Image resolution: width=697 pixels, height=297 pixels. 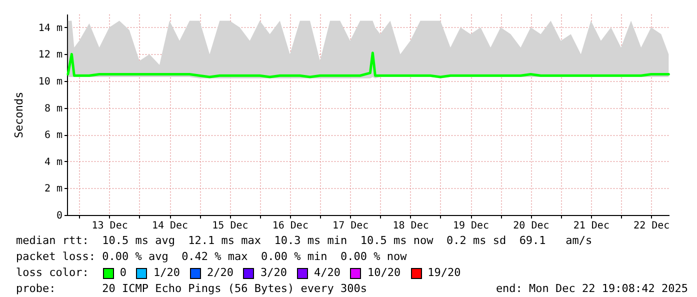 What do you see at coordinates (471, 226) in the screenshot?
I see `x-tick-label: 19 Dec` at bounding box center [471, 226].